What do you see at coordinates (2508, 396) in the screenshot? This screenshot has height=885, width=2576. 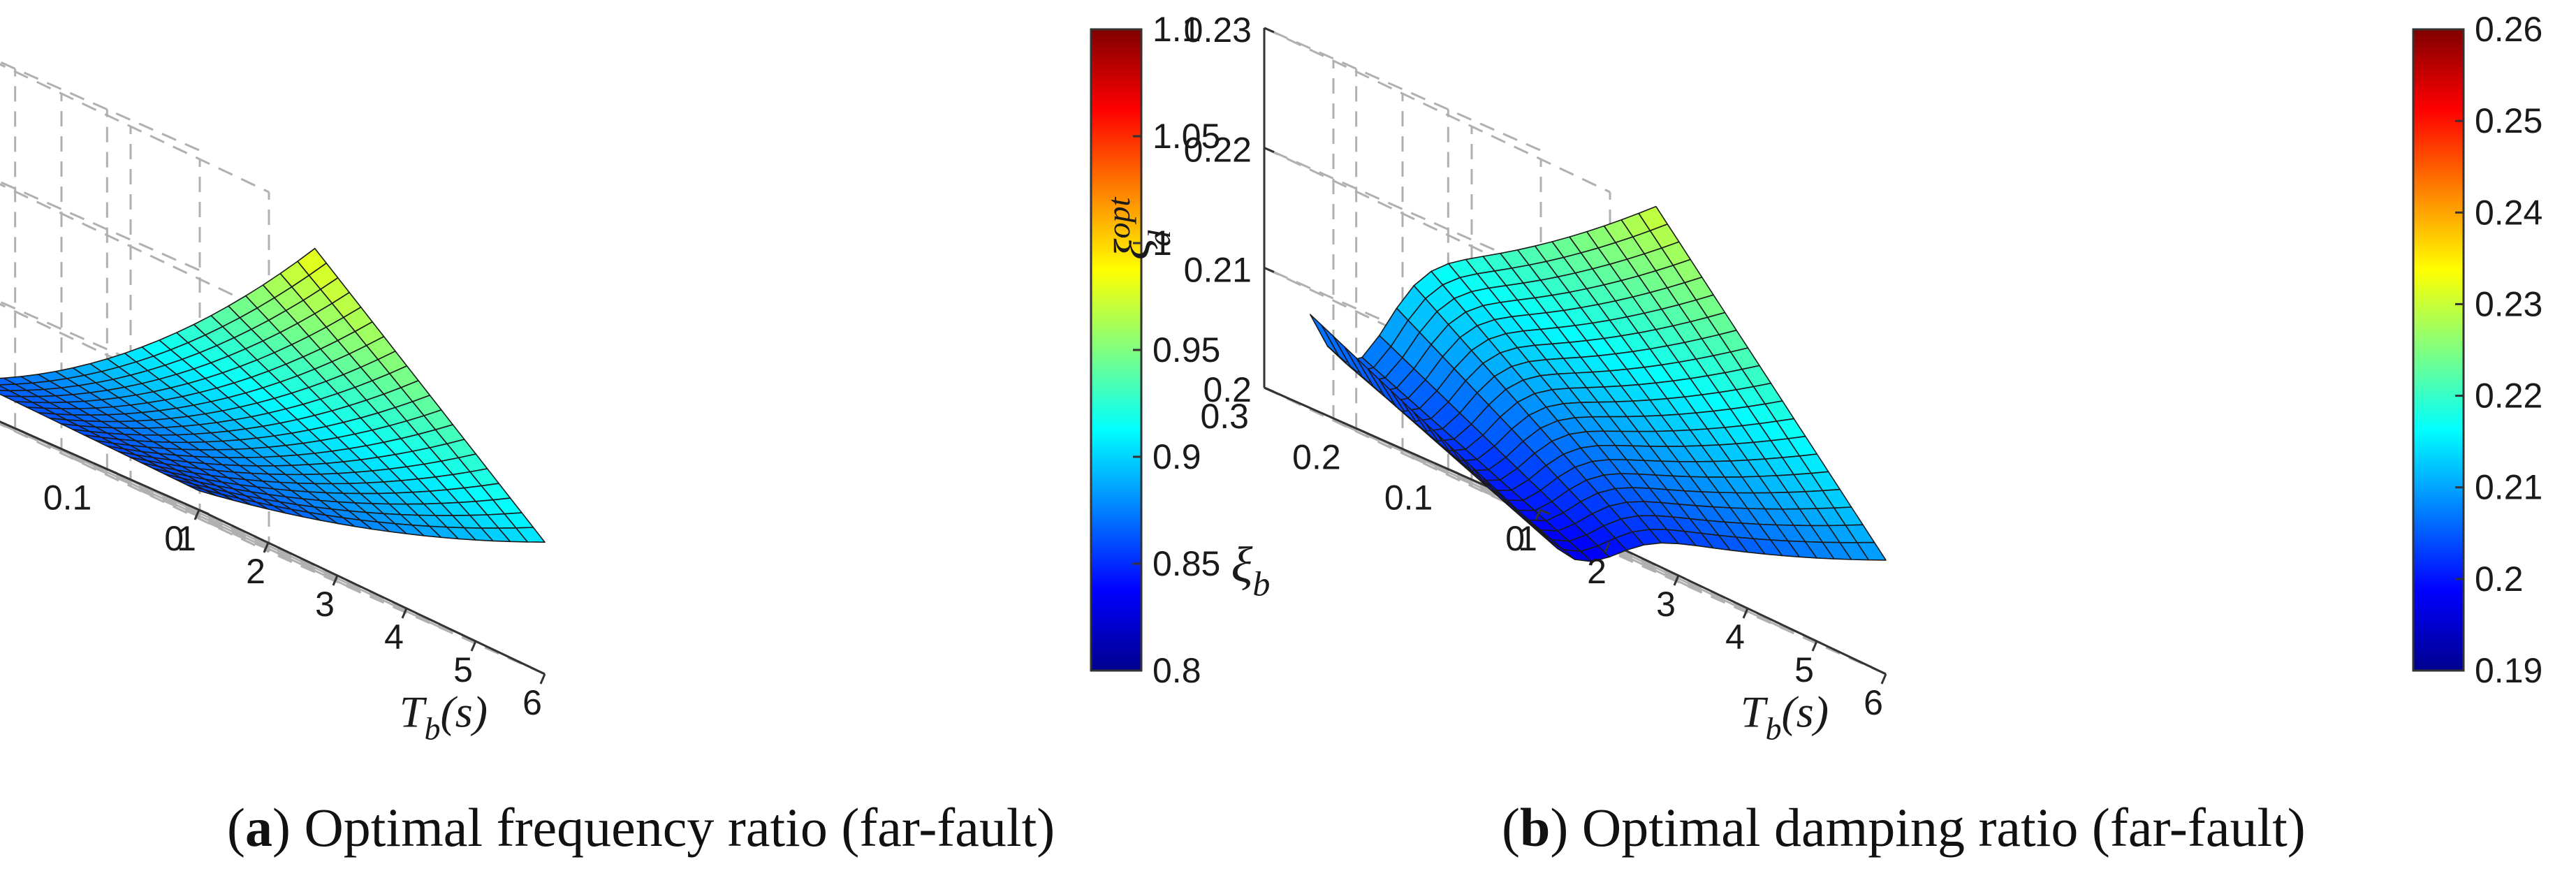 I see `colorbar-tick-label: 0.22` at bounding box center [2508, 396].